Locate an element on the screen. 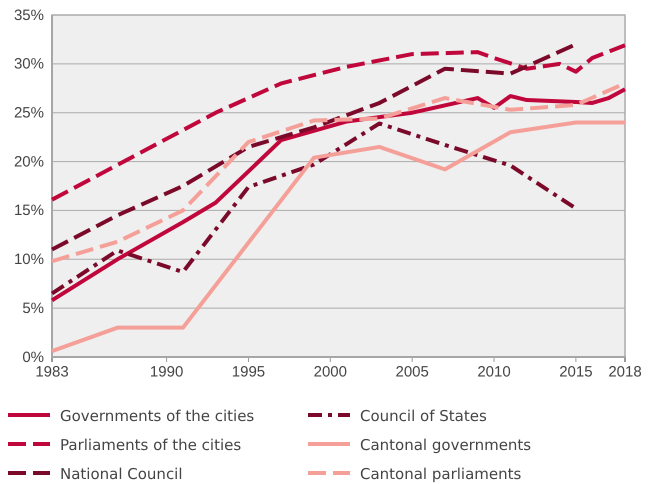  legend-label: National Council is located at coordinates (121, 474).